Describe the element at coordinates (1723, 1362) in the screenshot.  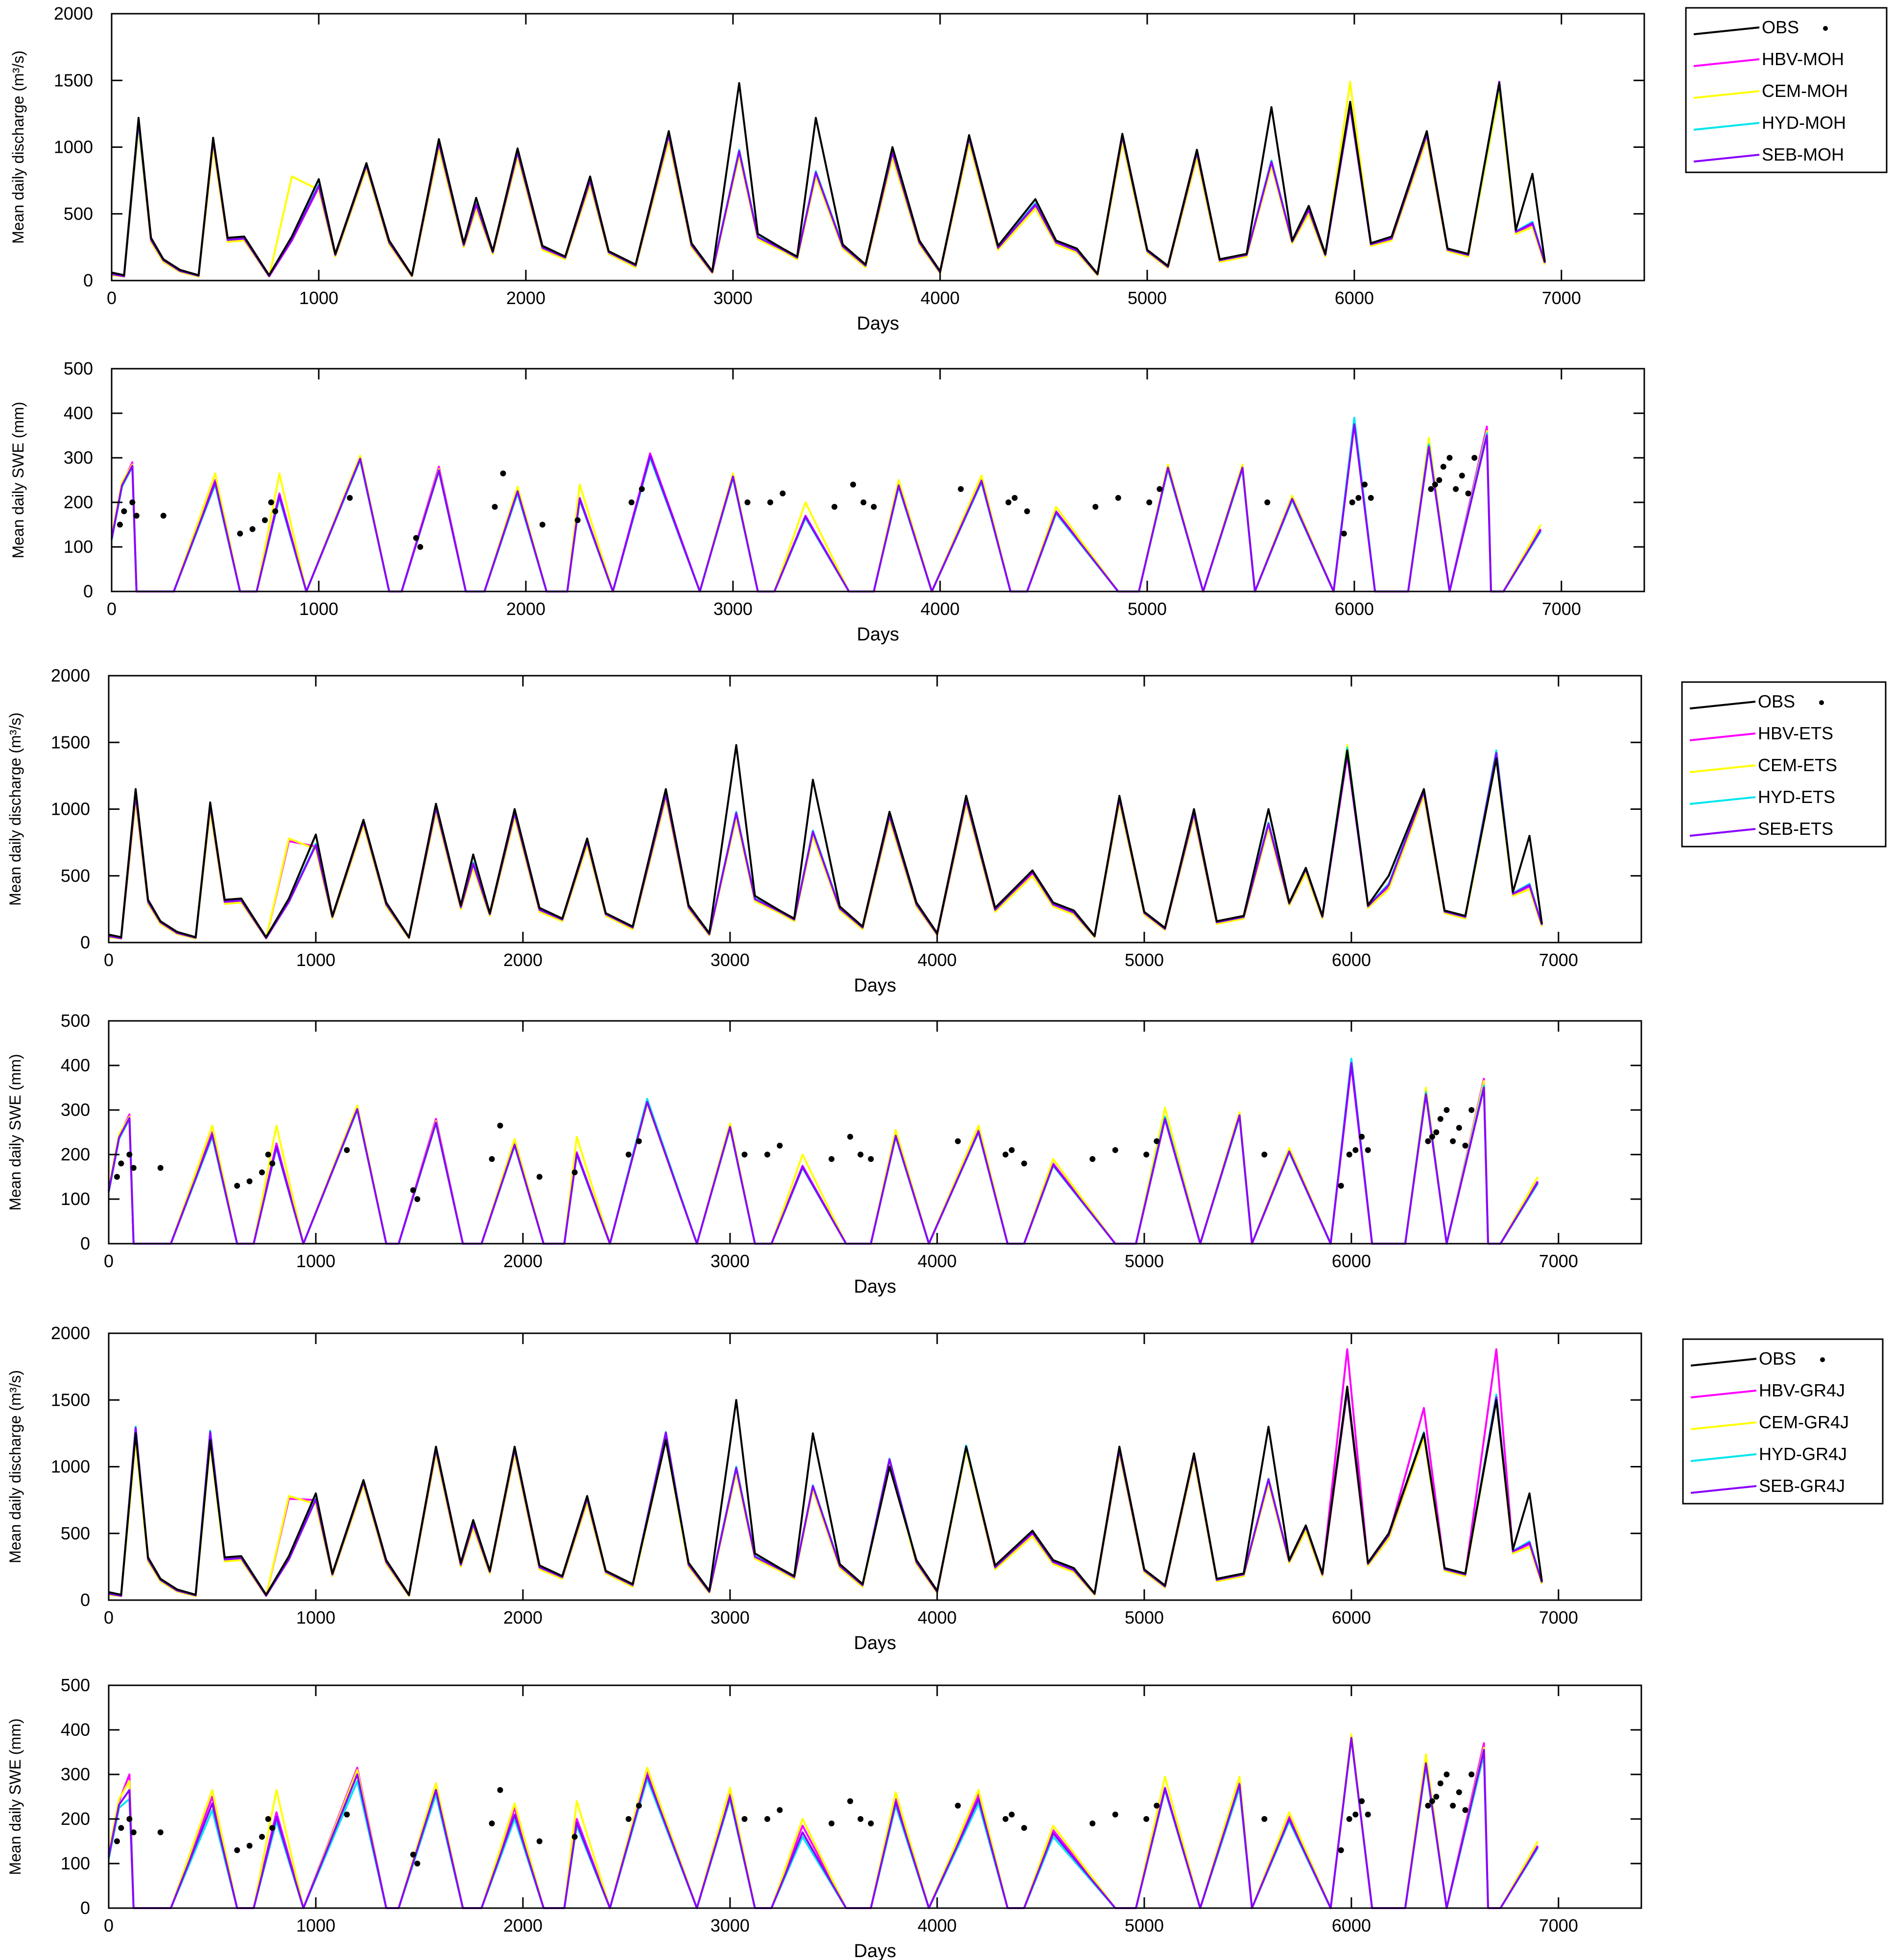
I see `legend-swatch-obs` at that location.